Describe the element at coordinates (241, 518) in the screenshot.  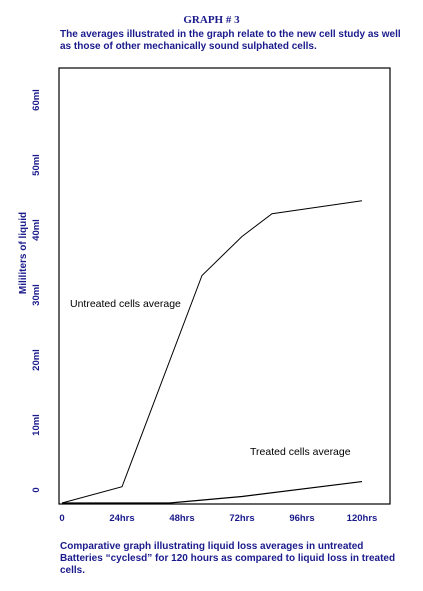
I see `x-tick-label: 72hrs` at that location.